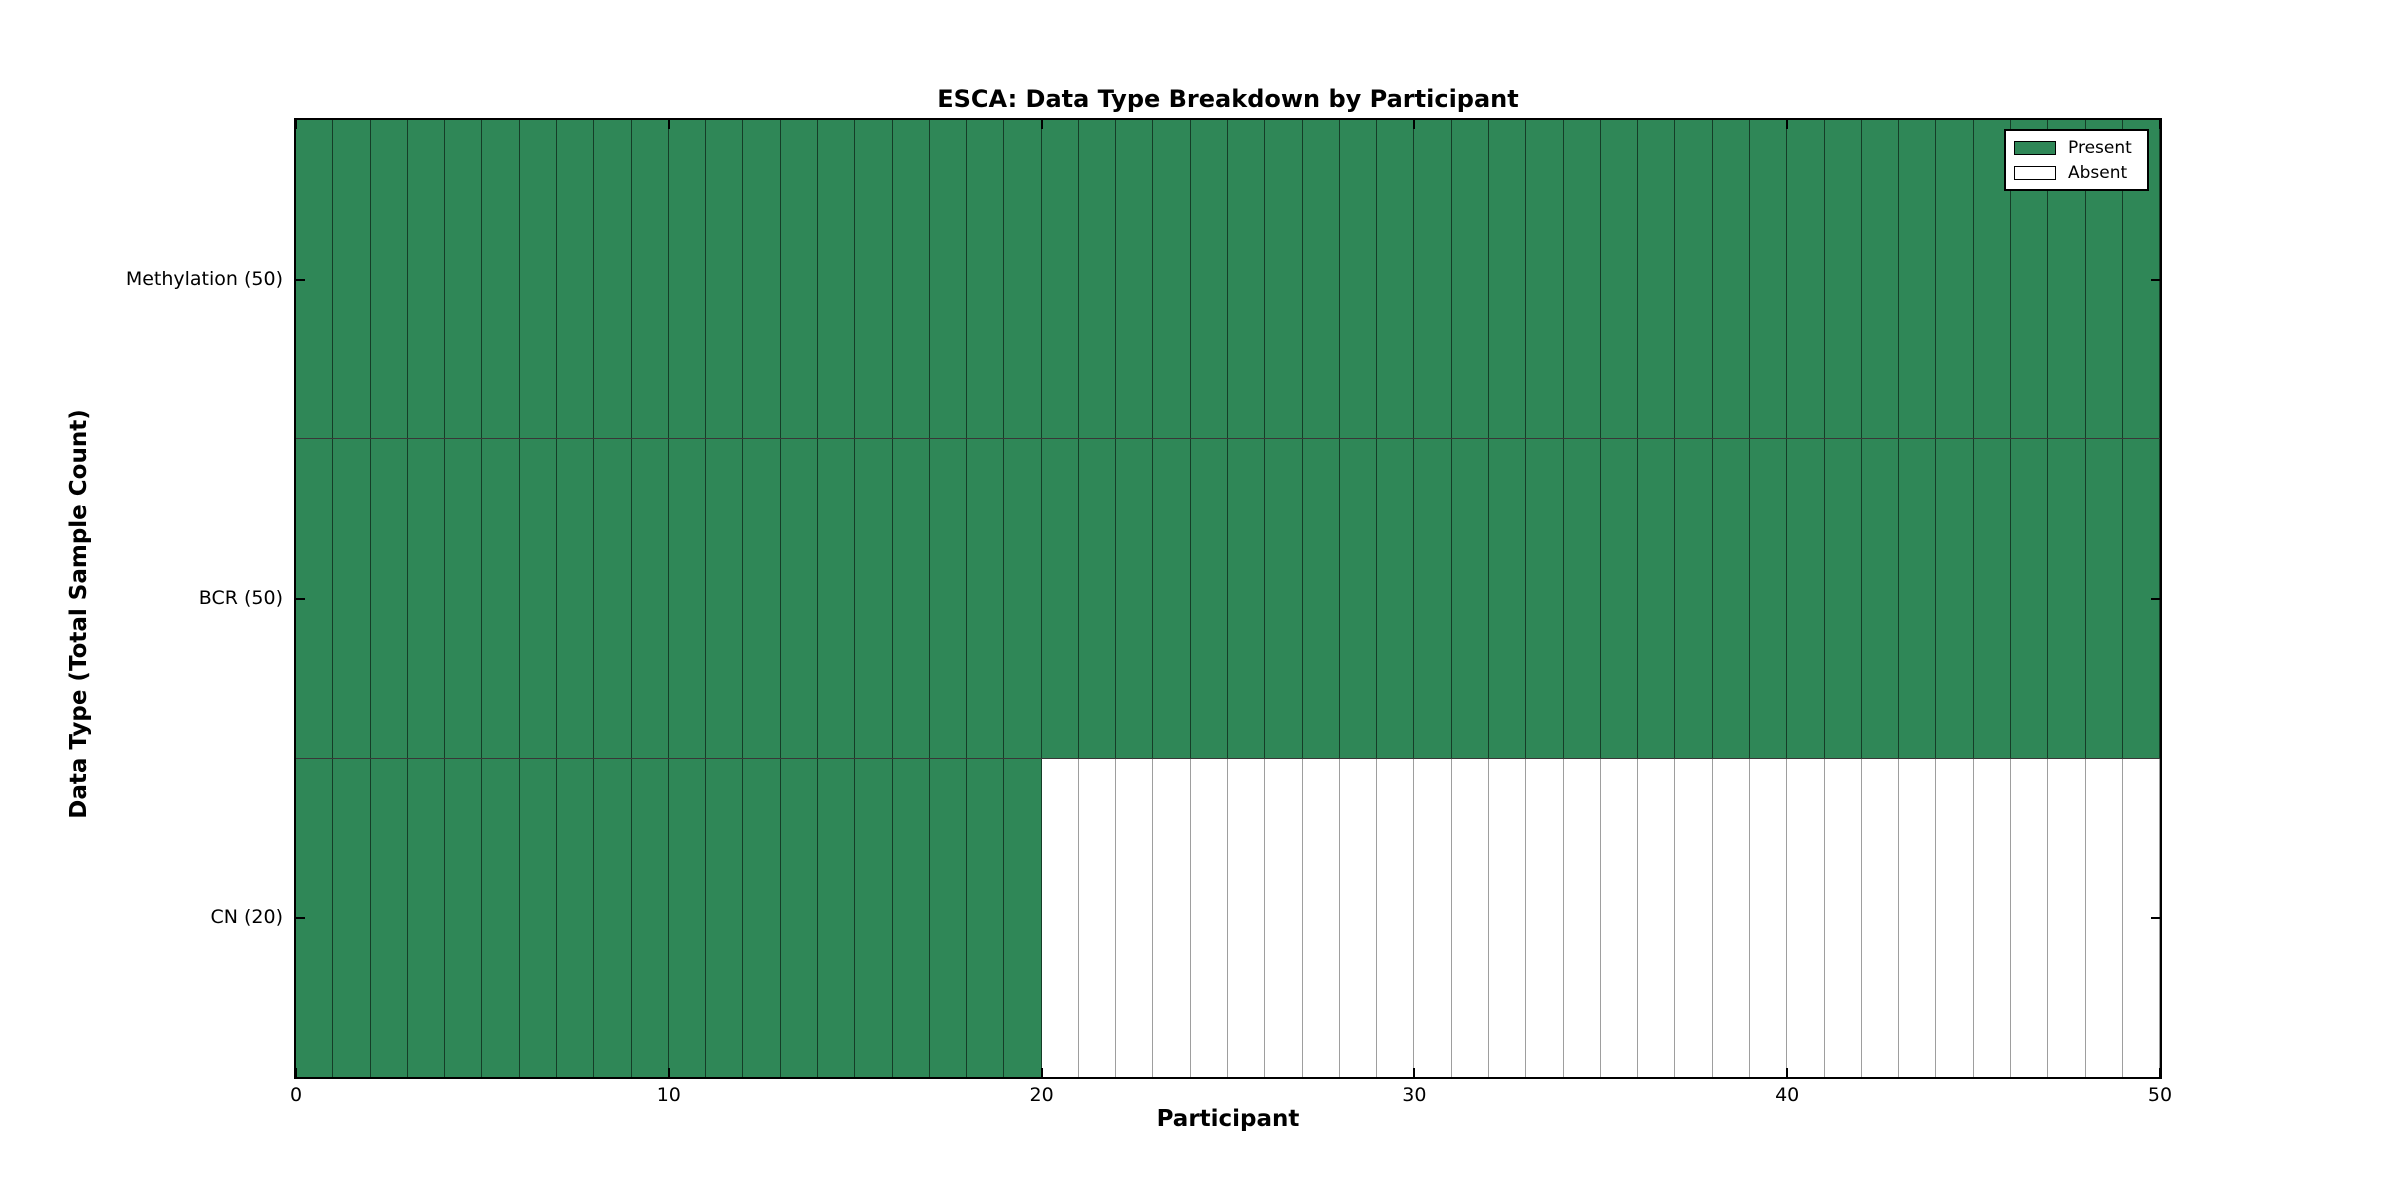 The image size is (2400, 1200). Describe the element at coordinates (2160, 1095) in the screenshot. I see `x-tick-label: 50` at that location.